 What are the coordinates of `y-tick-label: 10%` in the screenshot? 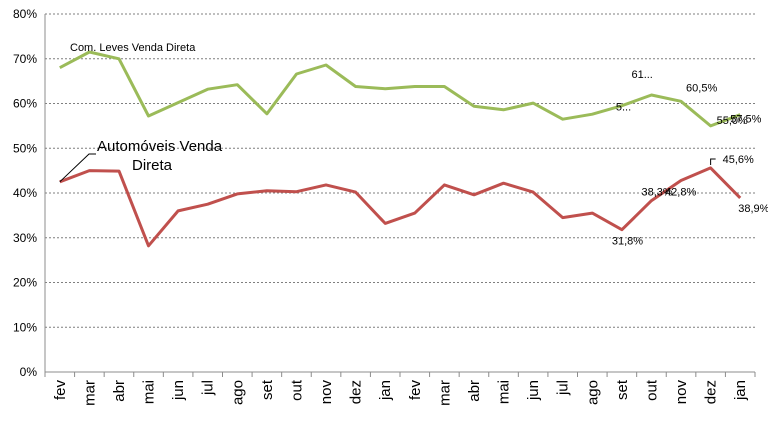 It's located at (25, 327).